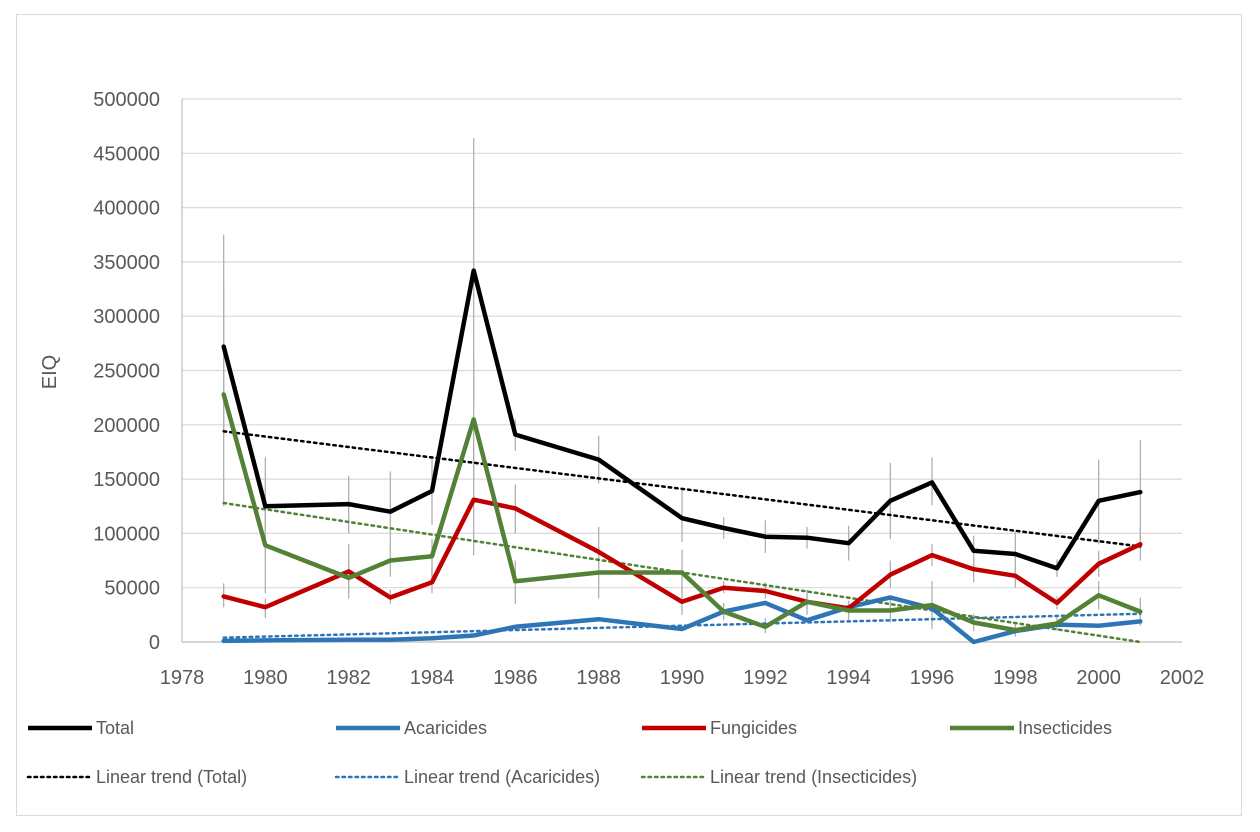 This screenshot has width=1260, height=832. What do you see at coordinates (348, 678) in the screenshot?
I see `x-tick-label-1982: 1982` at bounding box center [348, 678].